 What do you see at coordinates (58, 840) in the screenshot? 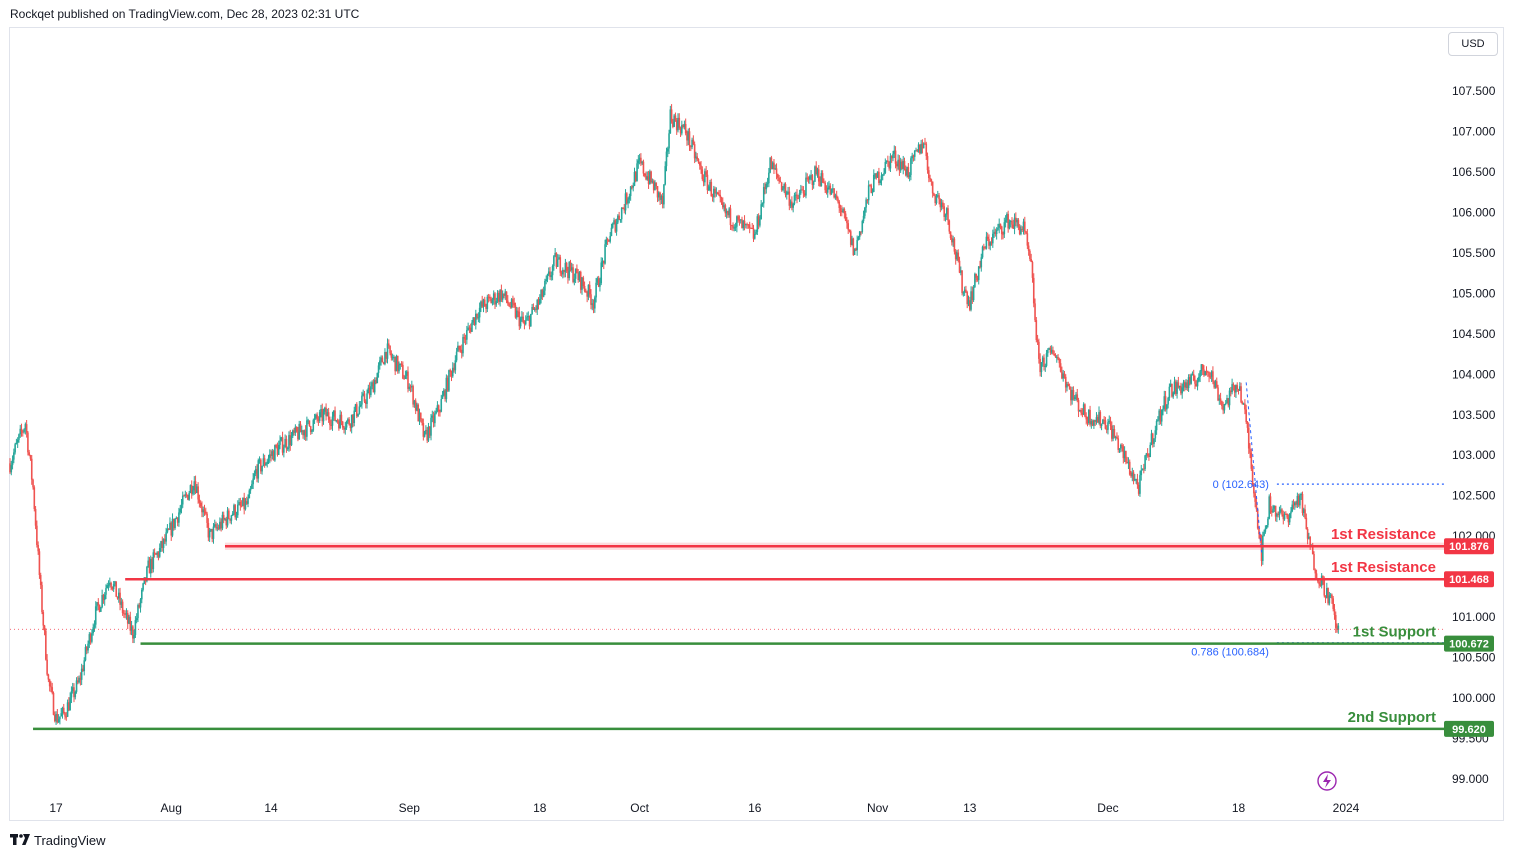
I see `tradingview-branding: TradingView` at bounding box center [58, 840].